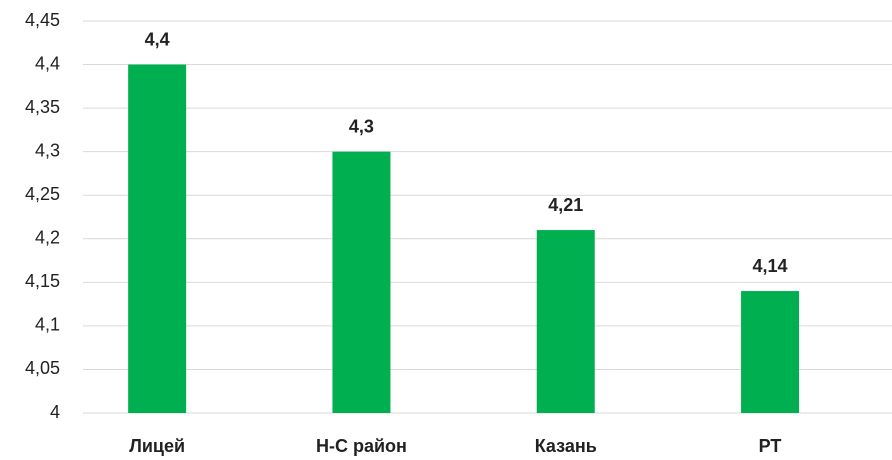 This screenshot has height=460, width=892. What do you see at coordinates (47, 63) in the screenshot?
I see `y-tick-label: 4,4` at bounding box center [47, 63].